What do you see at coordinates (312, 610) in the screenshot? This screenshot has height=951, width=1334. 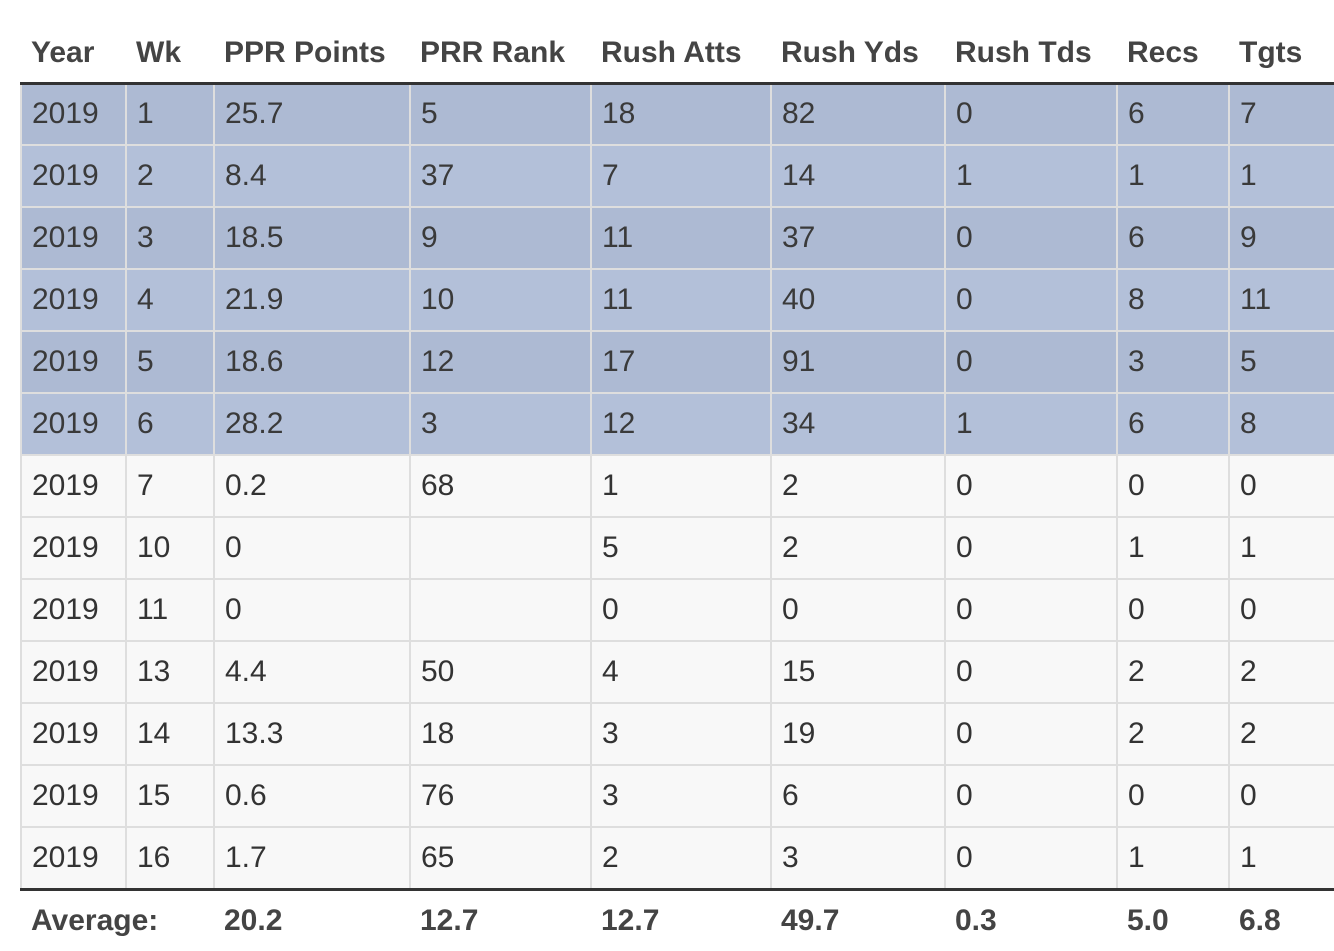 I see `cell-ppr-points: 0` at bounding box center [312, 610].